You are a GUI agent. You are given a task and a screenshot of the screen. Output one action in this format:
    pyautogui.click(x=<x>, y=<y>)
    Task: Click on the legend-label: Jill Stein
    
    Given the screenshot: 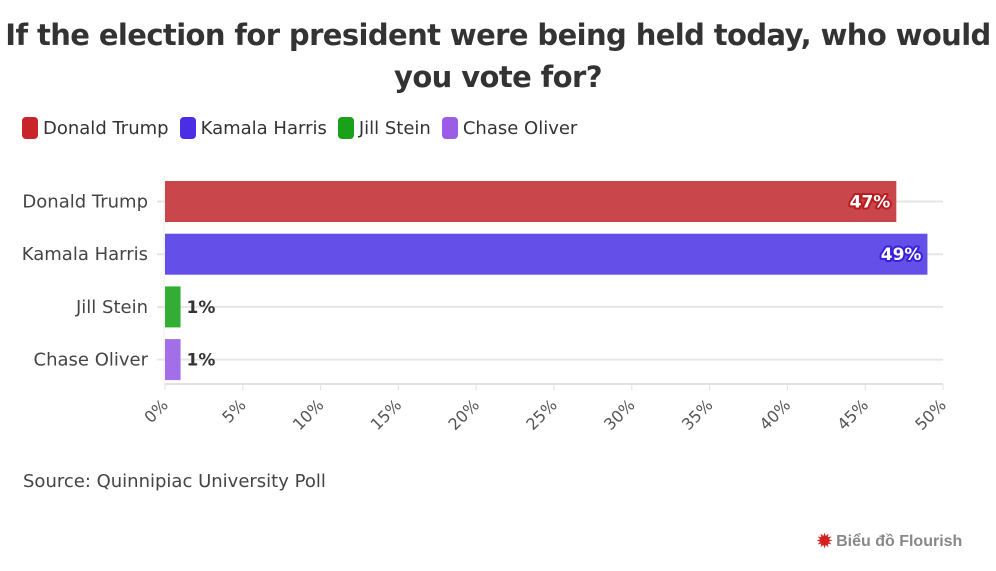 What is the action you would take?
    pyautogui.click(x=394, y=128)
    